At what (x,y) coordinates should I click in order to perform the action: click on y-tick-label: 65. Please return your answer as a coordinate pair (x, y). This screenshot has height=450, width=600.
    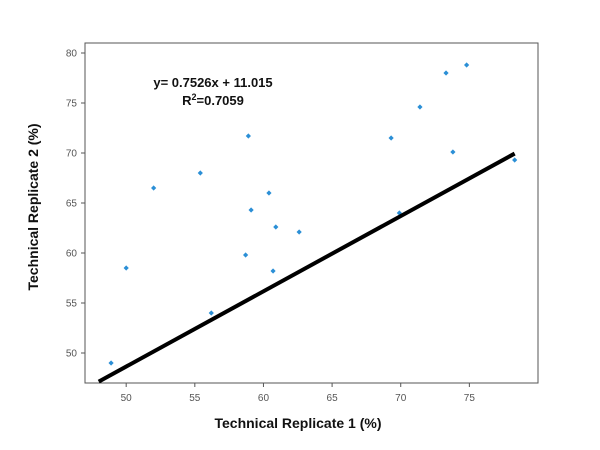
    Looking at the image, I should click on (72, 204).